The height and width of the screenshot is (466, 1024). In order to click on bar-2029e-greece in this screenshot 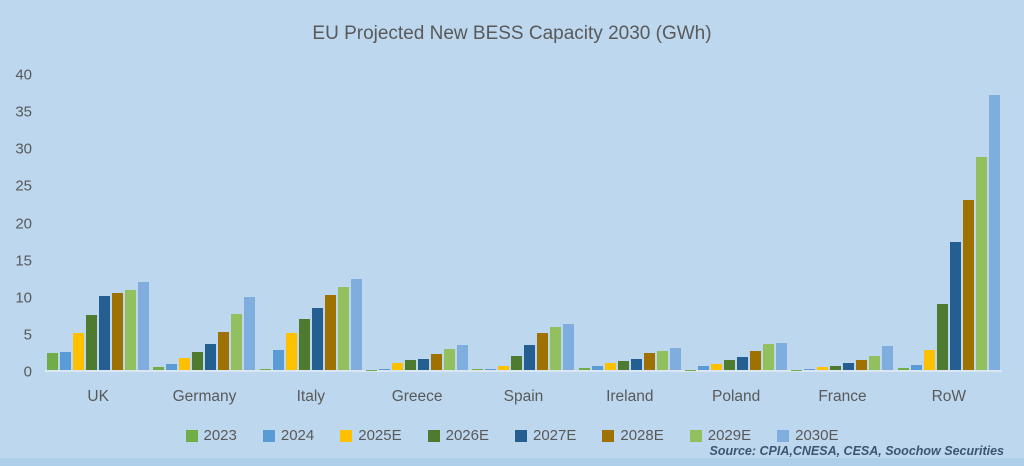, I will do `click(450, 359)`.